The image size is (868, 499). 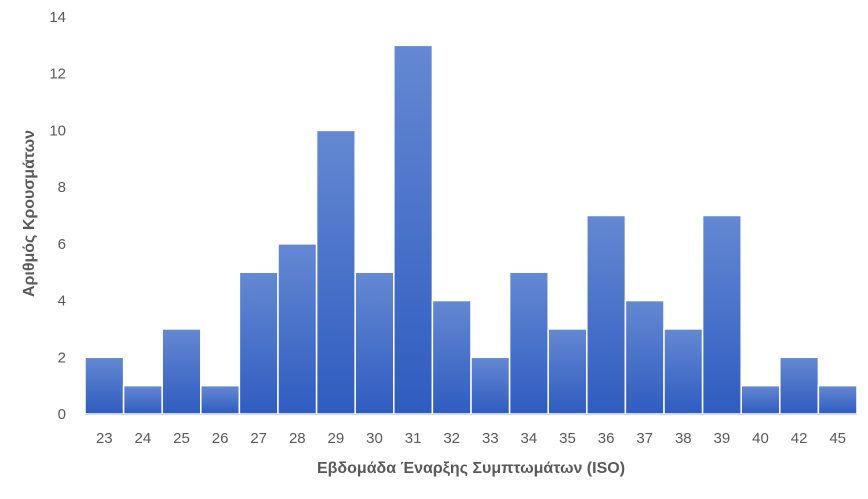 What do you see at coordinates (29, 213) in the screenshot?
I see `y-axis-title: Αριθμός Κρουσμάτων` at bounding box center [29, 213].